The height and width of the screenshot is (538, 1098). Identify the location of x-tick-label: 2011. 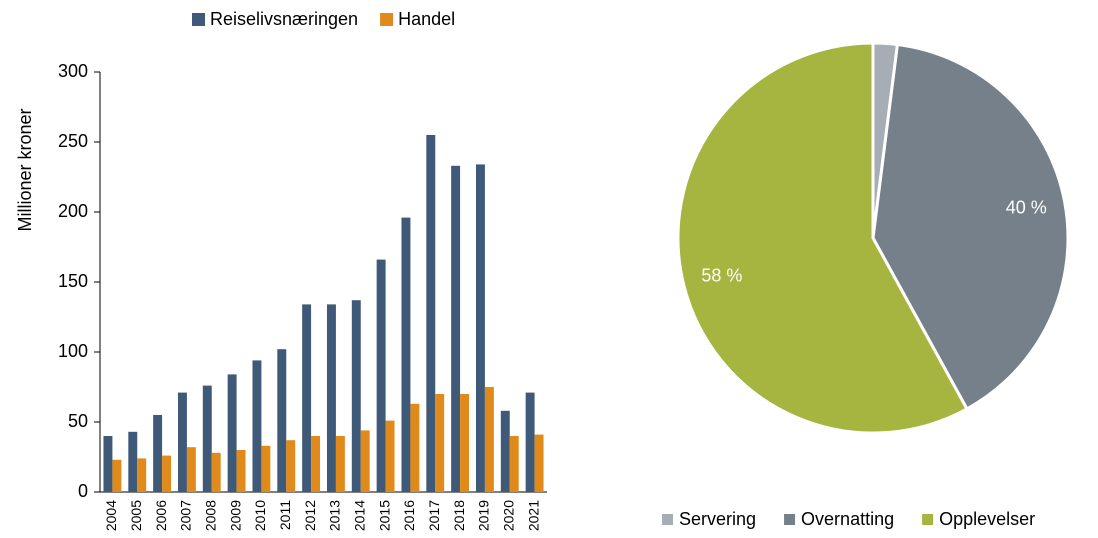
(285, 515).